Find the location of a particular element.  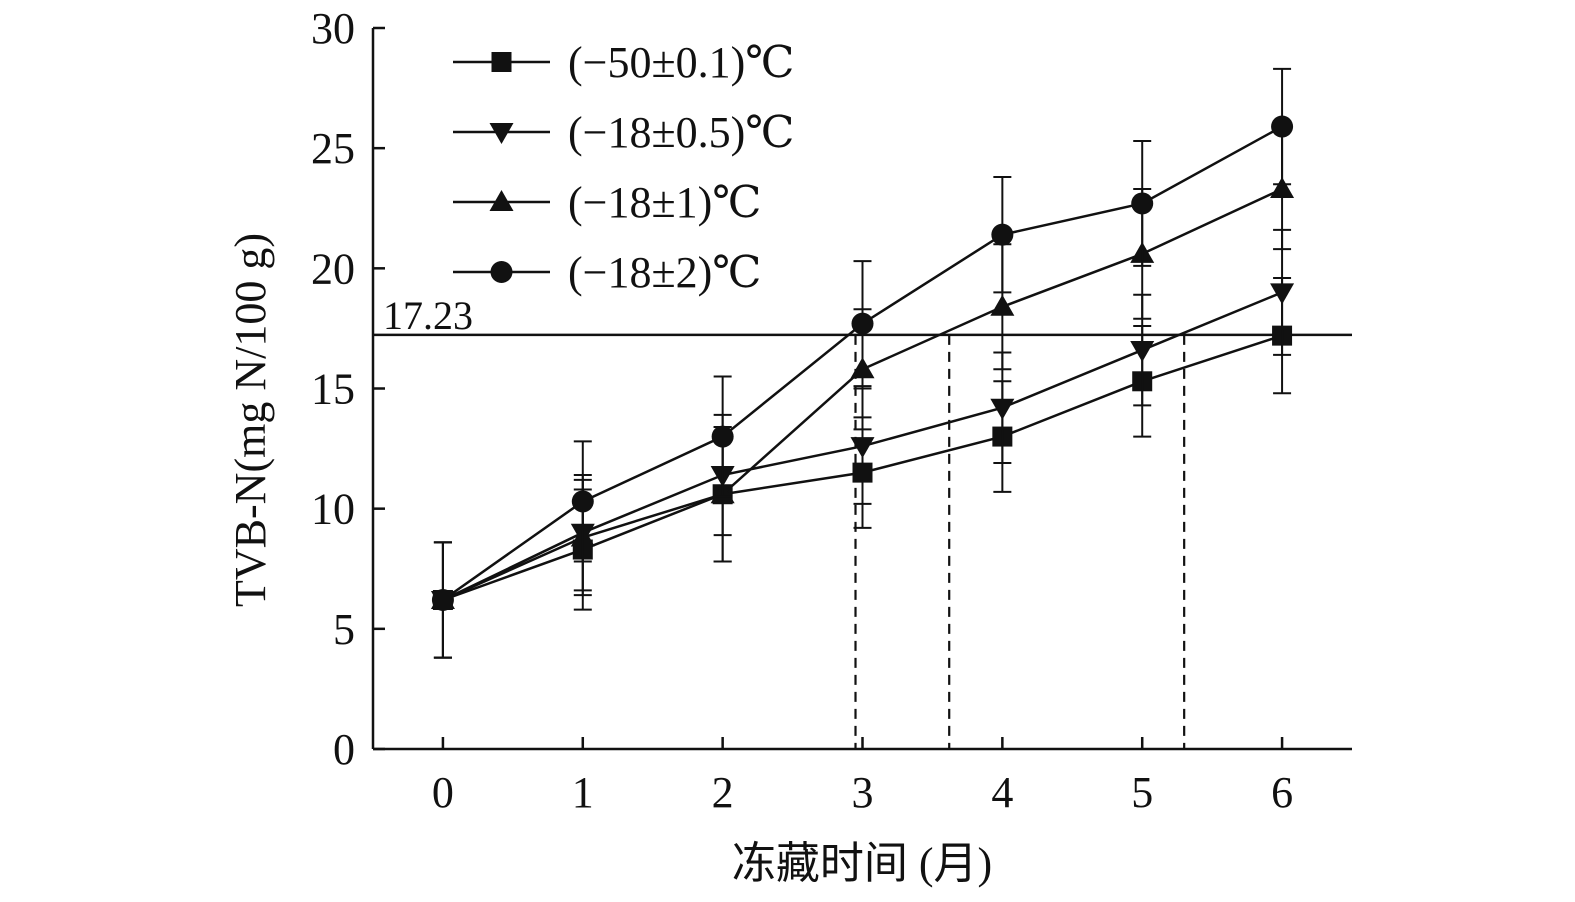

legend-label: (−18±0.5)℃ is located at coordinates (681, 132).